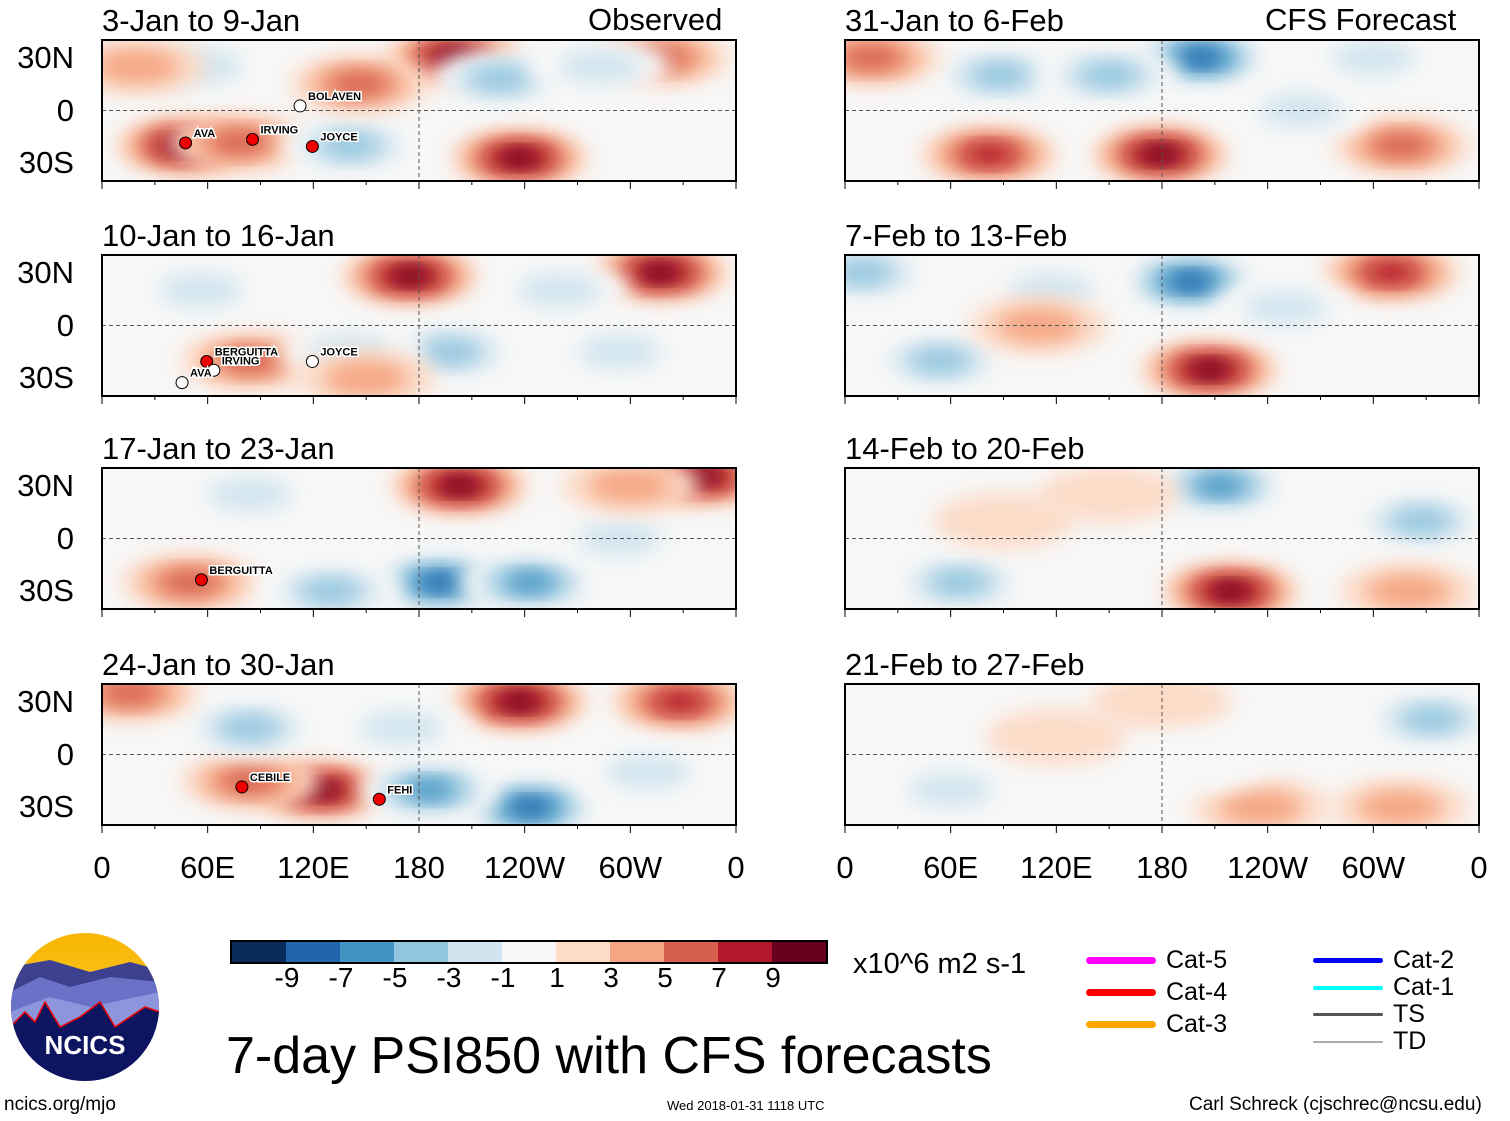 This screenshot has height=1121, width=1510. What do you see at coordinates (399, 790) in the screenshot?
I see `storm-label: FEHI` at bounding box center [399, 790].